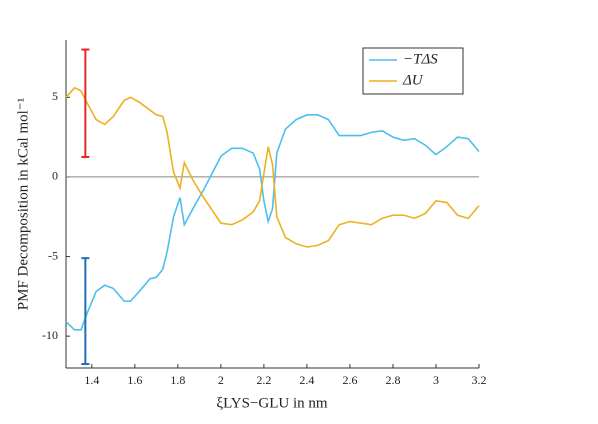 Image resolution: width=598 pixels, height=424 pixels. Describe the element at coordinates (306, 380) in the screenshot. I see `x-tick-label: 2.4` at that location.